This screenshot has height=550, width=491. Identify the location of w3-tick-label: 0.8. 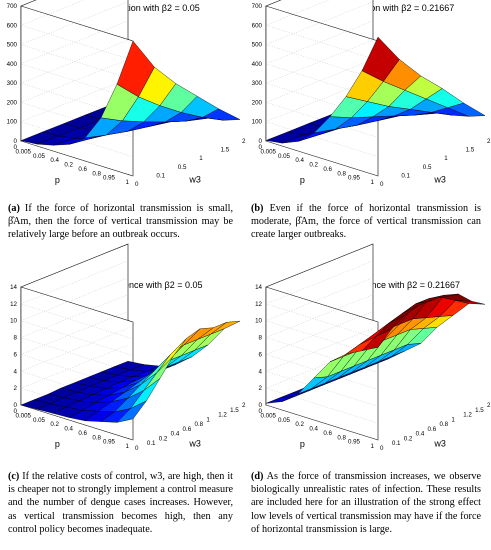
(443, 424).